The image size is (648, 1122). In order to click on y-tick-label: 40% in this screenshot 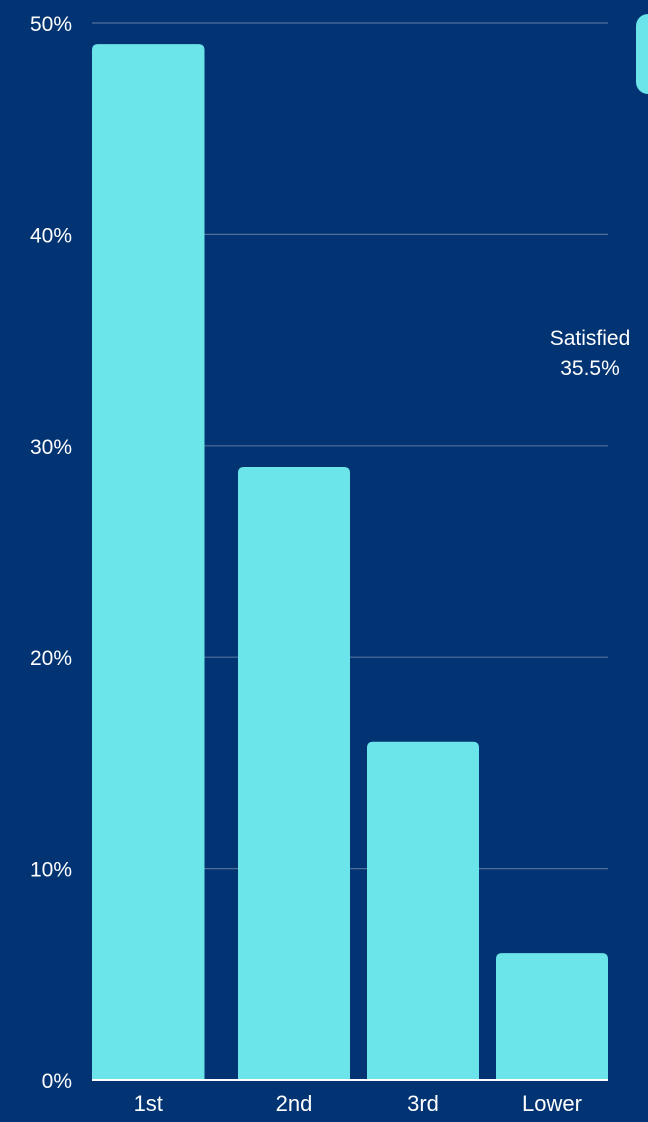, I will do `click(51, 235)`.